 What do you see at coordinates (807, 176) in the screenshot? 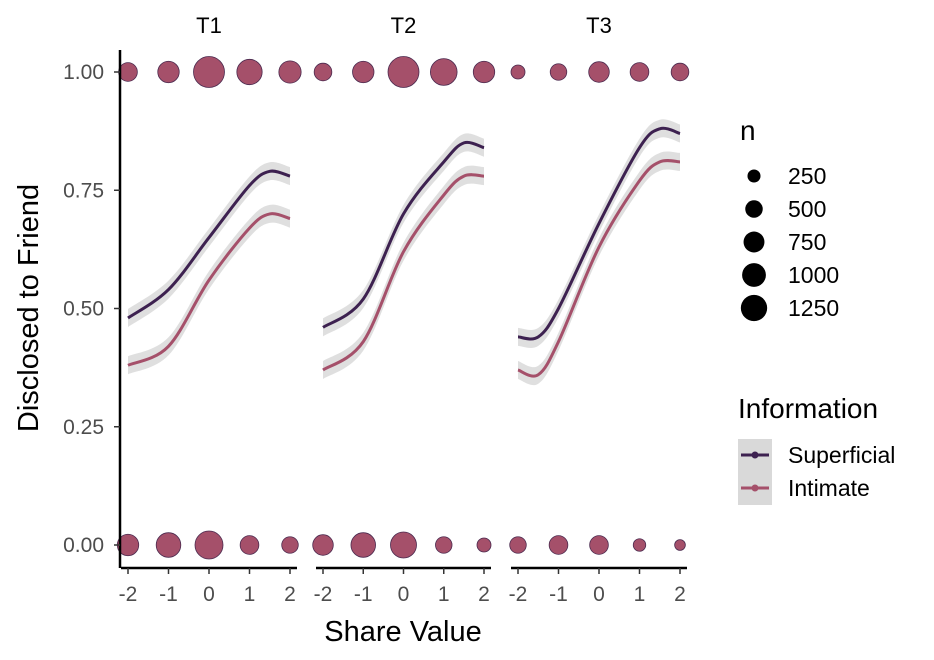
I see `size-legend-label: 250` at bounding box center [807, 176].